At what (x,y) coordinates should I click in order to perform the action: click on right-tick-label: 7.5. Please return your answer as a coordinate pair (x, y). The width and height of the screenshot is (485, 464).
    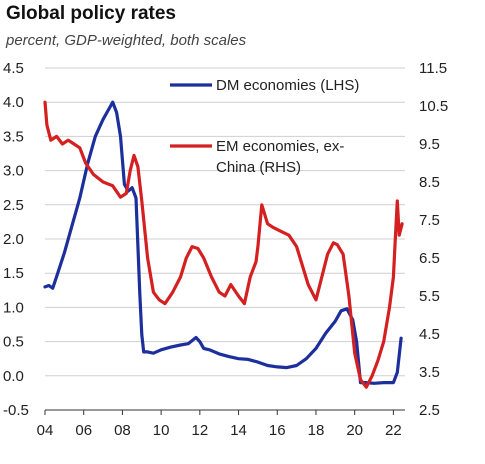
    Looking at the image, I should click on (429, 220).